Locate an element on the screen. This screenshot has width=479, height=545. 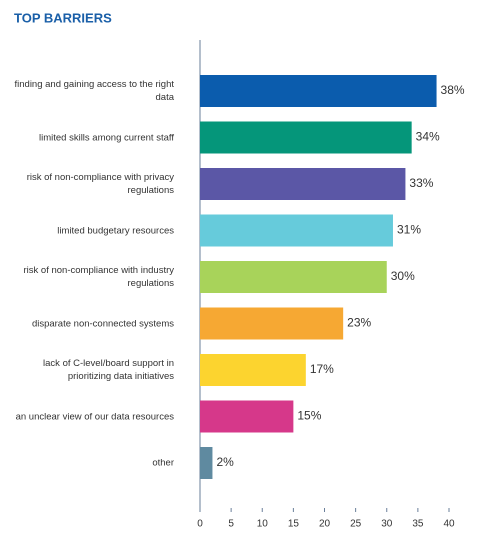
category-label: other is located at coordinates (163, 463).